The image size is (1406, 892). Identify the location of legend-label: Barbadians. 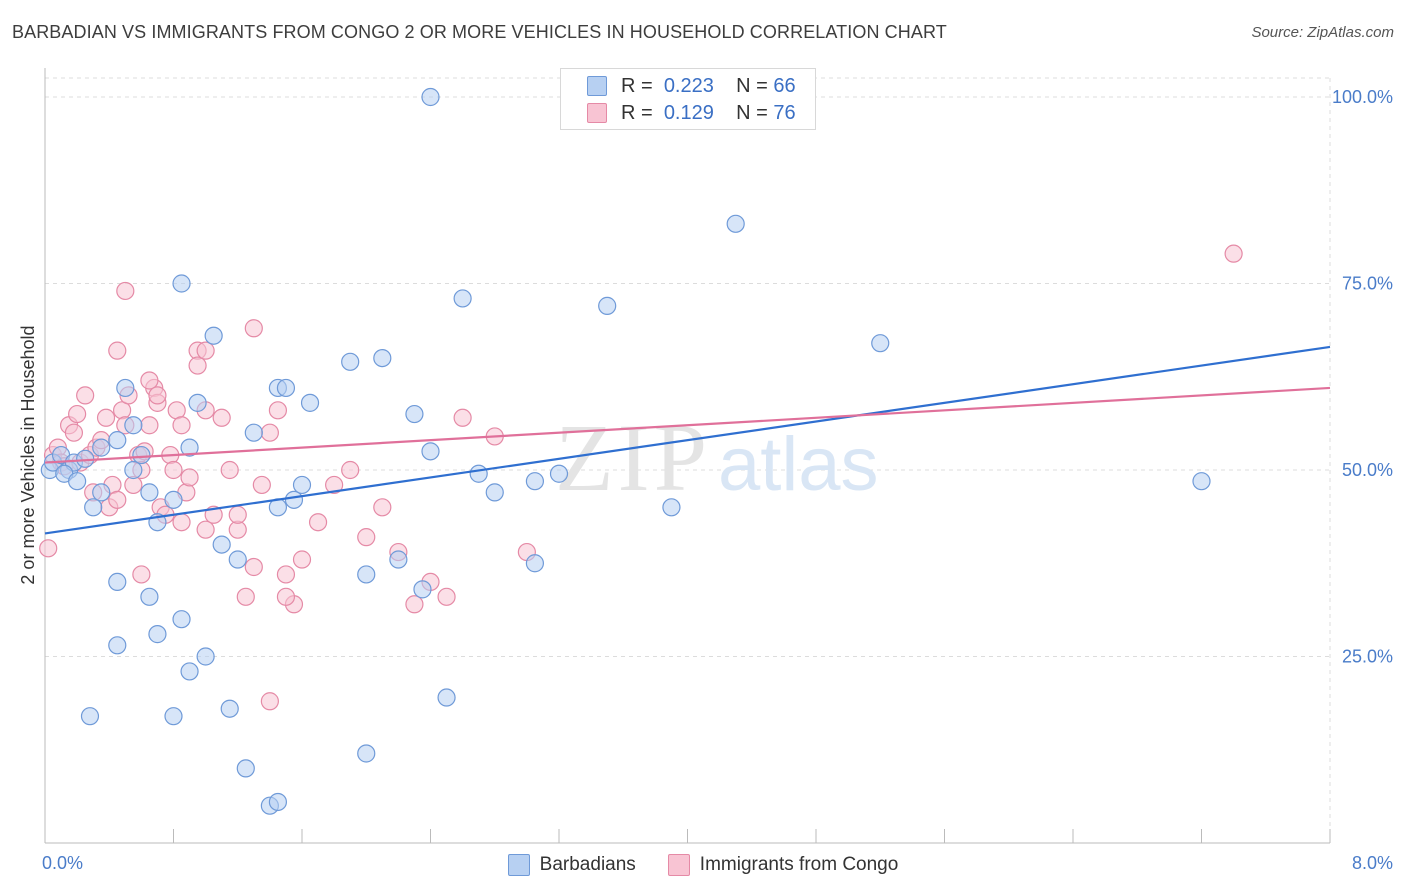
(587, 864).